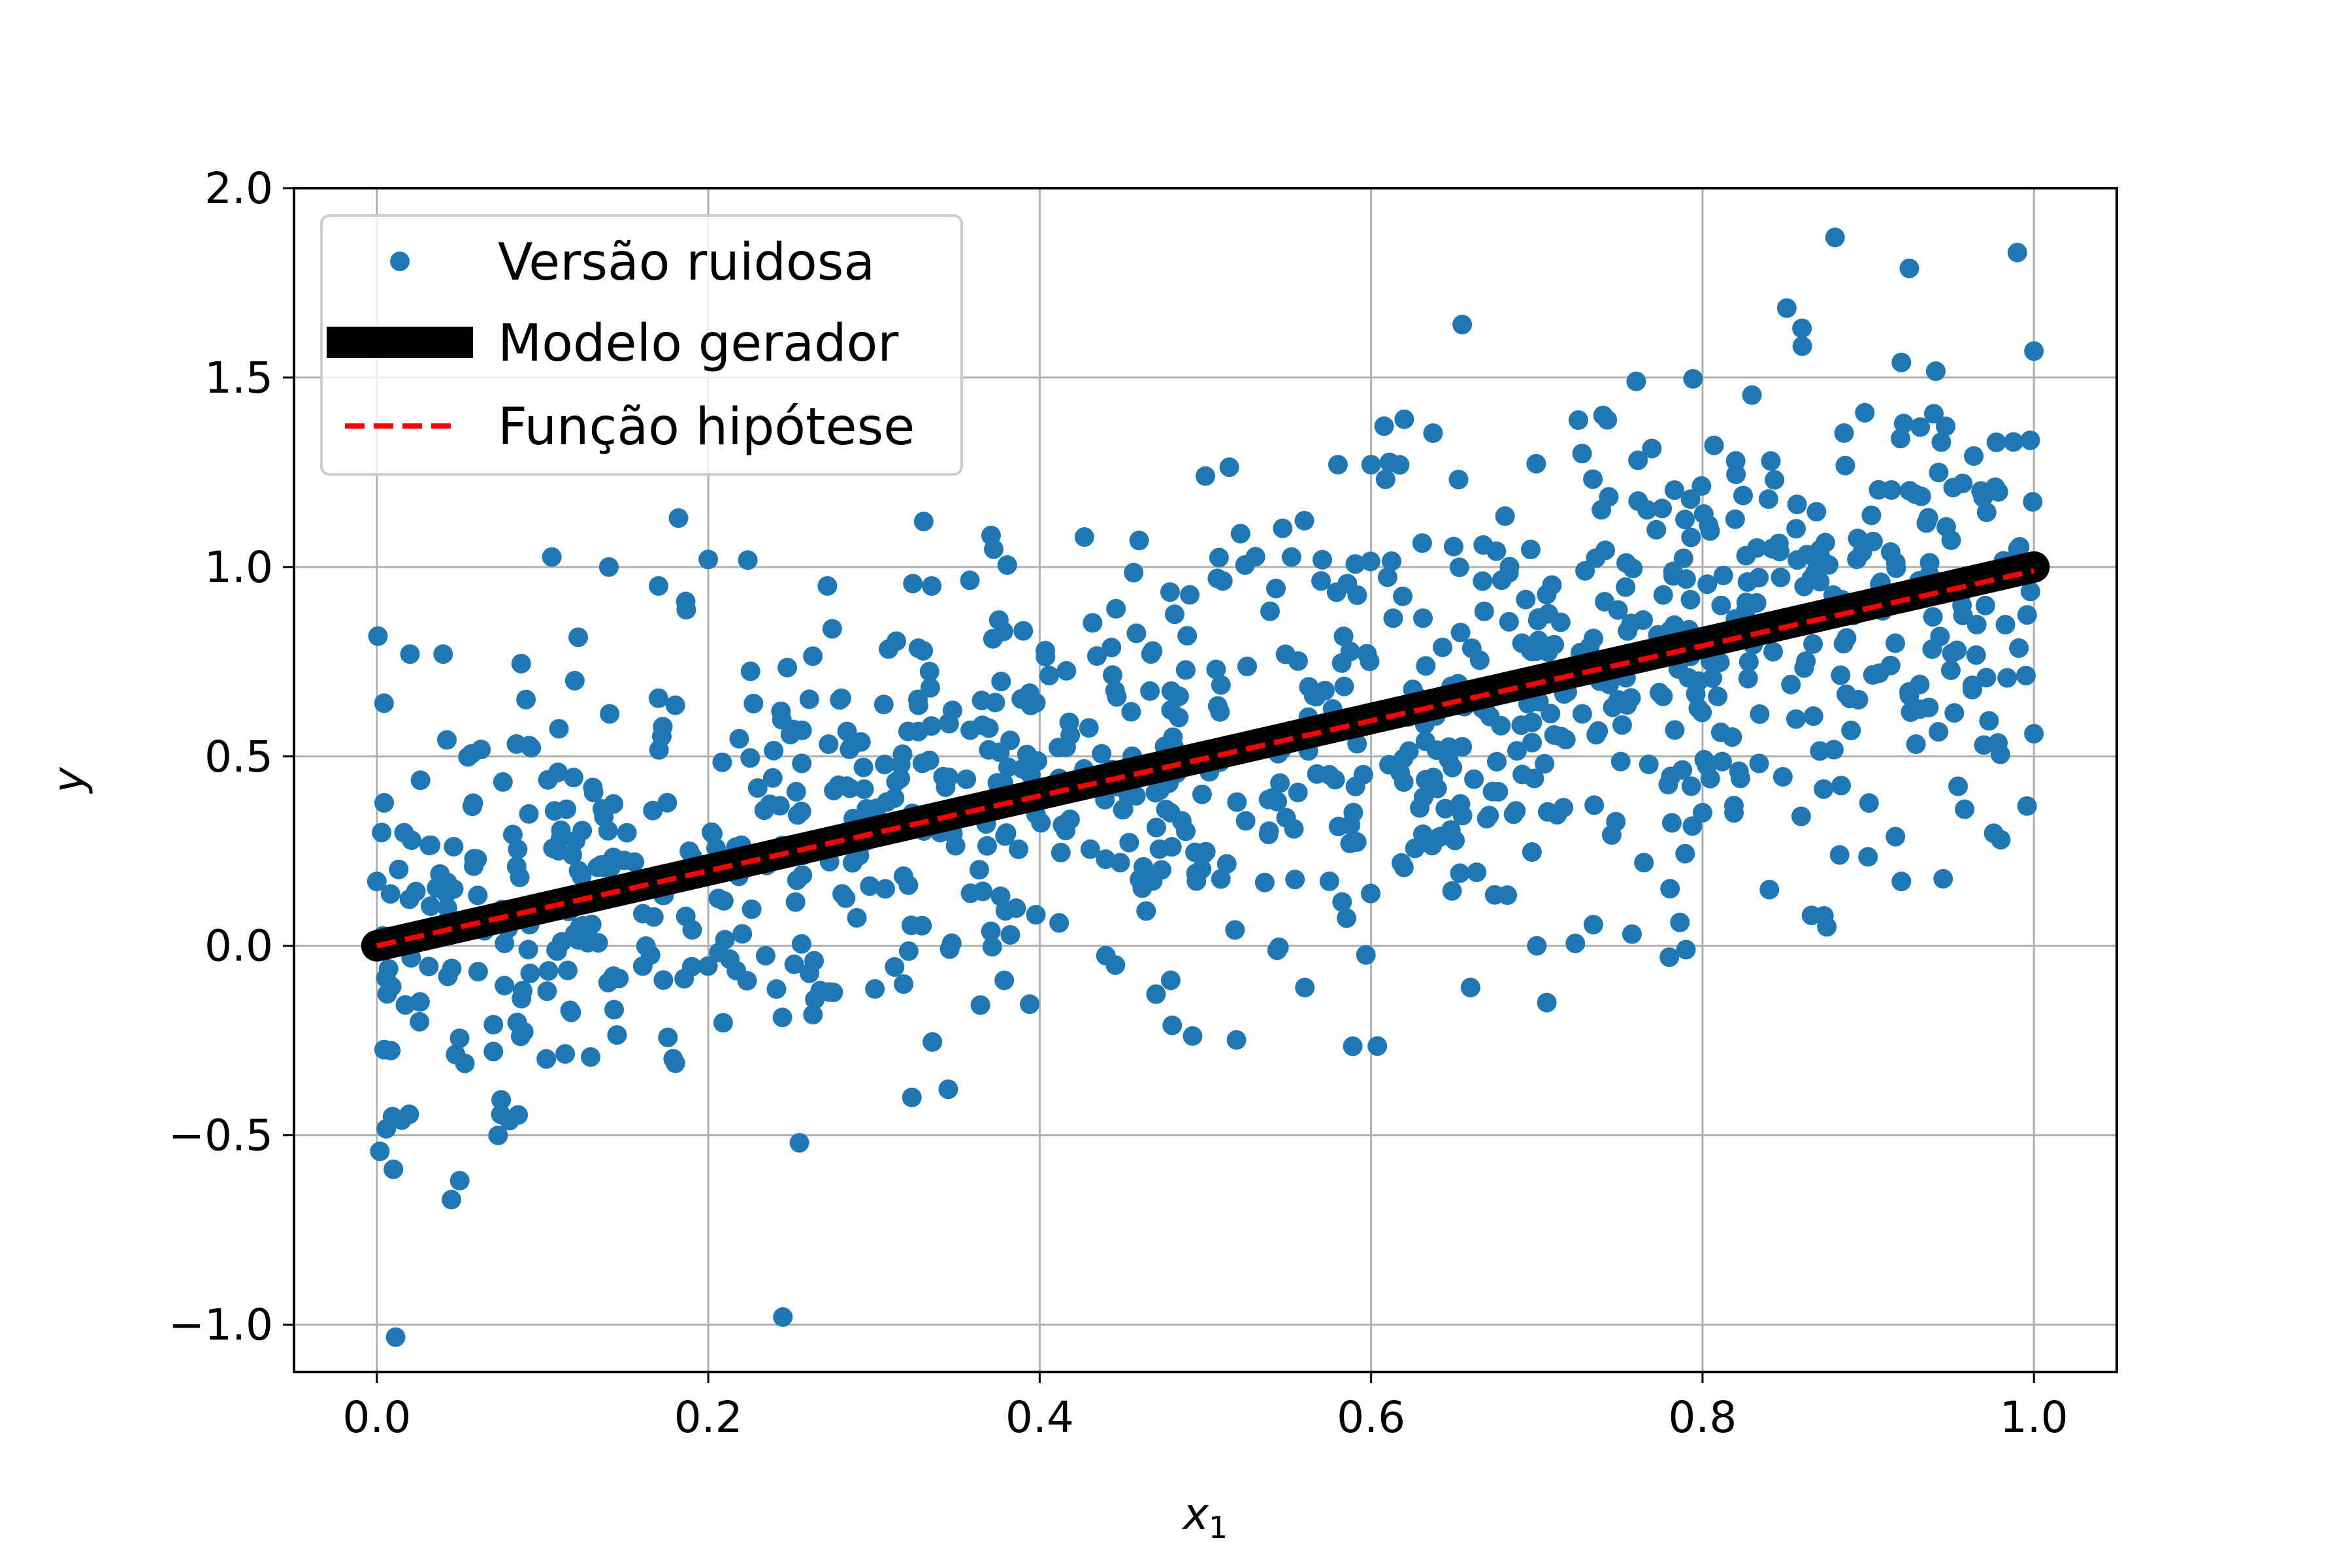 This screenshot has height=1568, width=2352. What do you see at coordinates (221, 1325) in the screenshot?
I see `y-tick-label: −1.0` at bounding box center [221, 1325].